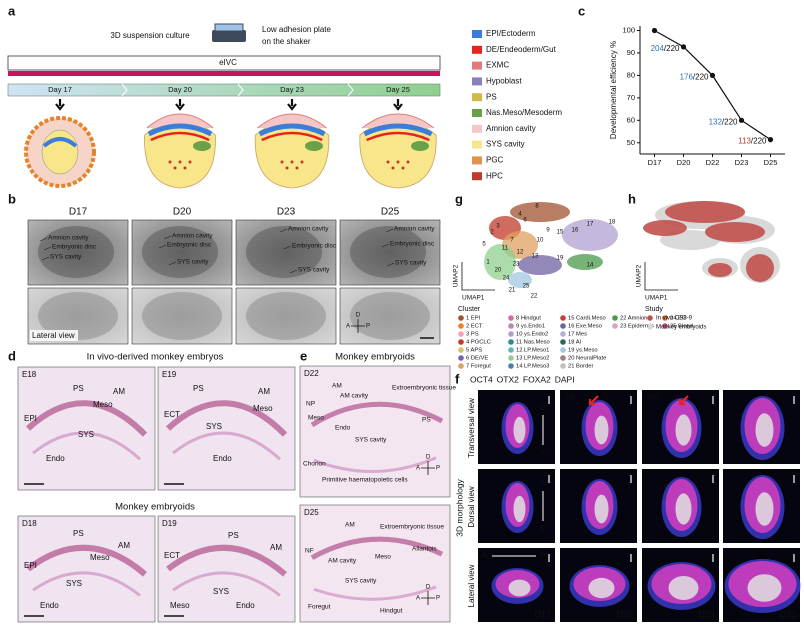 The image size is (804, 636). What do you see at coordinates (474, 351) in the screenshot?
I see `legend-label: 5 APS` at bounding box center [474, 351].